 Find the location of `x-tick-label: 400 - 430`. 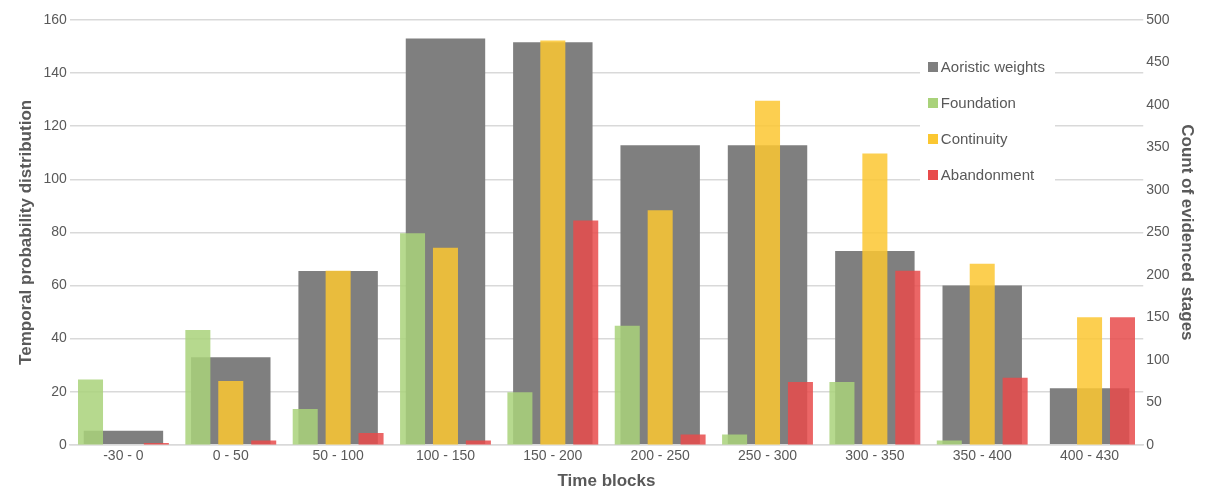

x-tick-label: 400 - 430 is located at coordinates (1089, 455).